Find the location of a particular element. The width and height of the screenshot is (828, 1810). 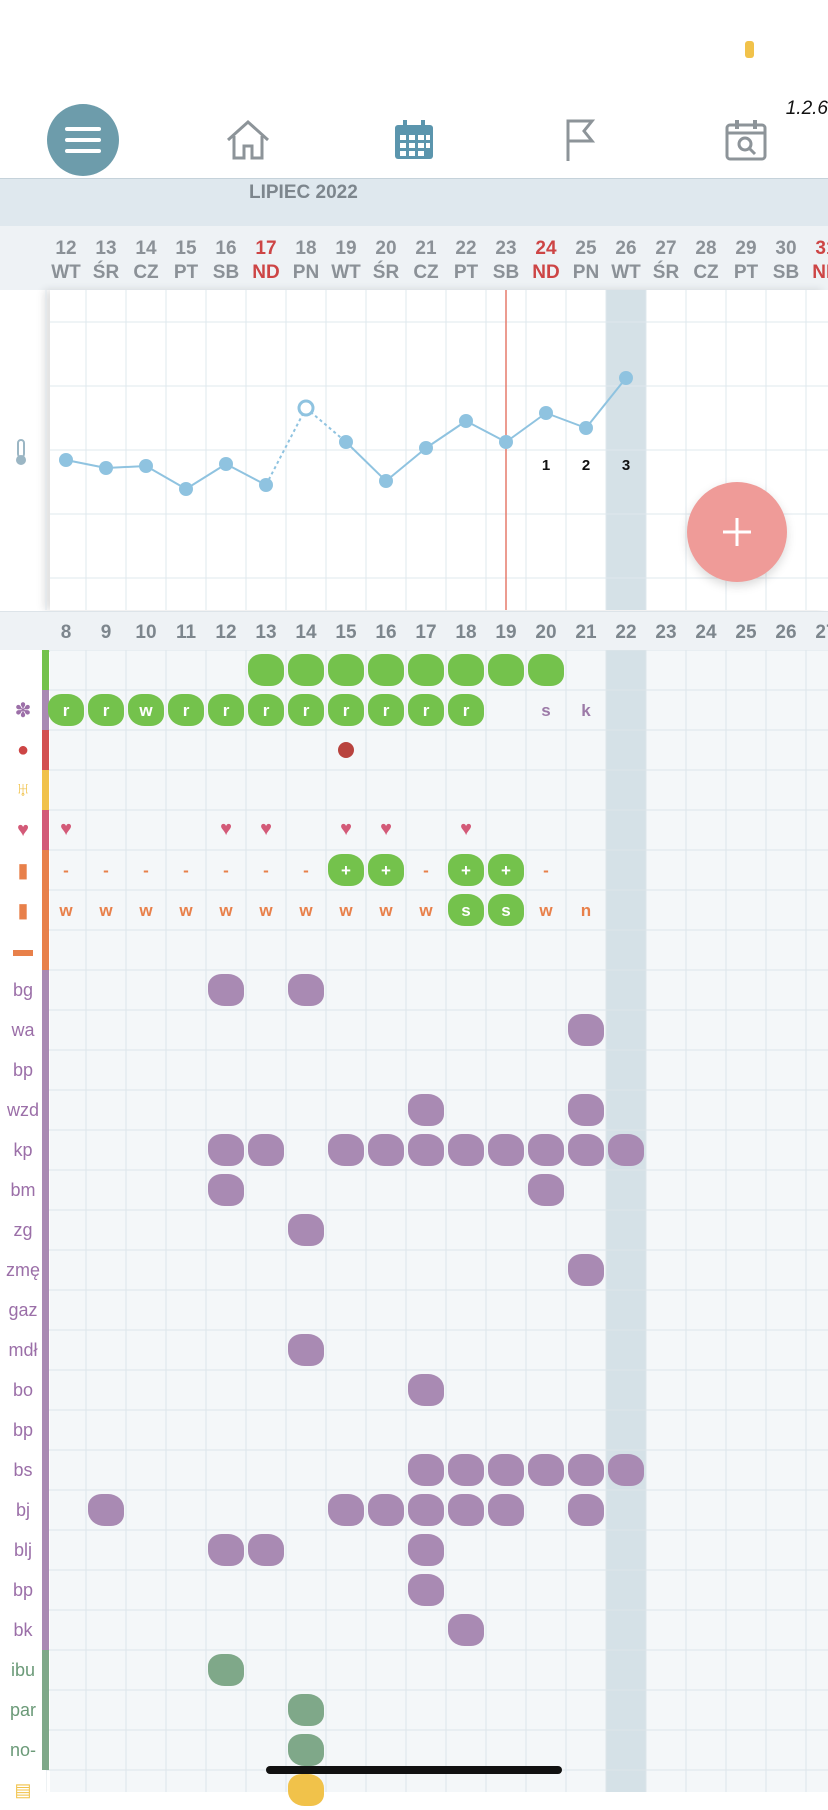

day-number: 21 is located at coordinates (426, 248).